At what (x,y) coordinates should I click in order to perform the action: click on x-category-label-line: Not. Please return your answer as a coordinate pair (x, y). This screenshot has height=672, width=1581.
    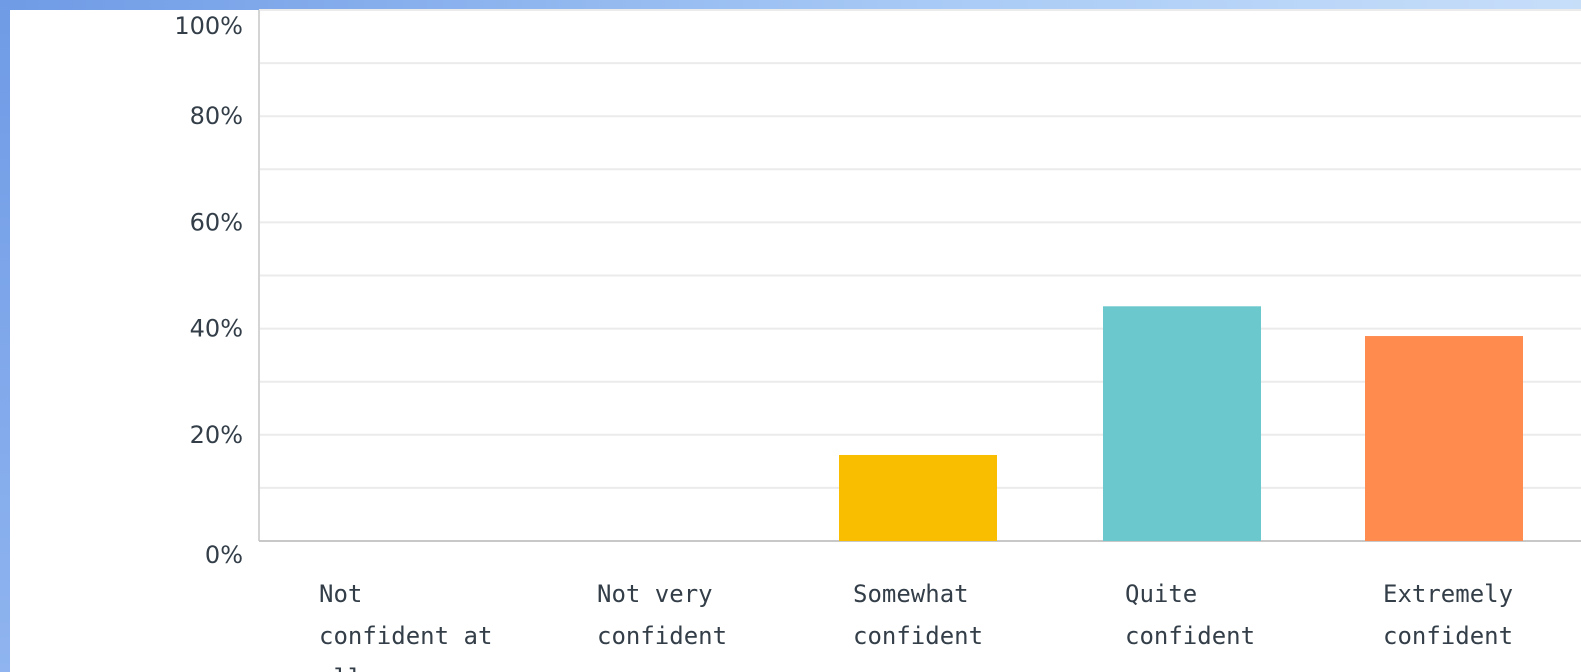
    Looking at the image, I should click on (340, 594).